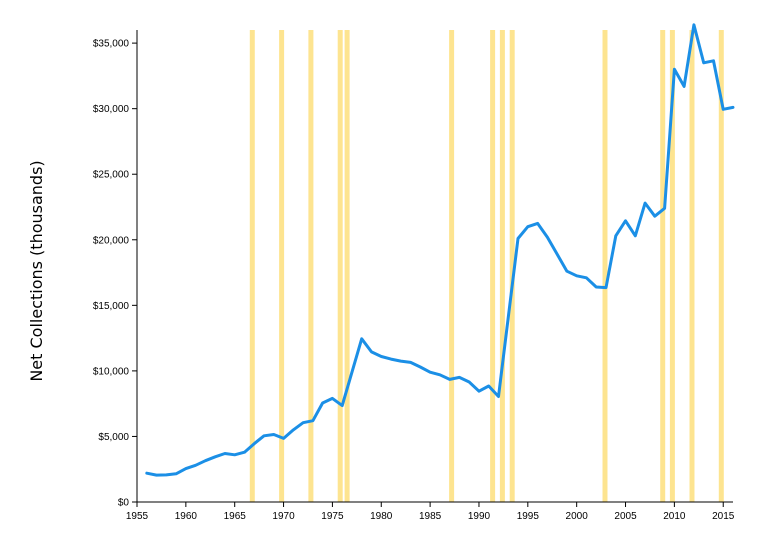  I want to click on y-tick-label: $0, so click(124, 503).